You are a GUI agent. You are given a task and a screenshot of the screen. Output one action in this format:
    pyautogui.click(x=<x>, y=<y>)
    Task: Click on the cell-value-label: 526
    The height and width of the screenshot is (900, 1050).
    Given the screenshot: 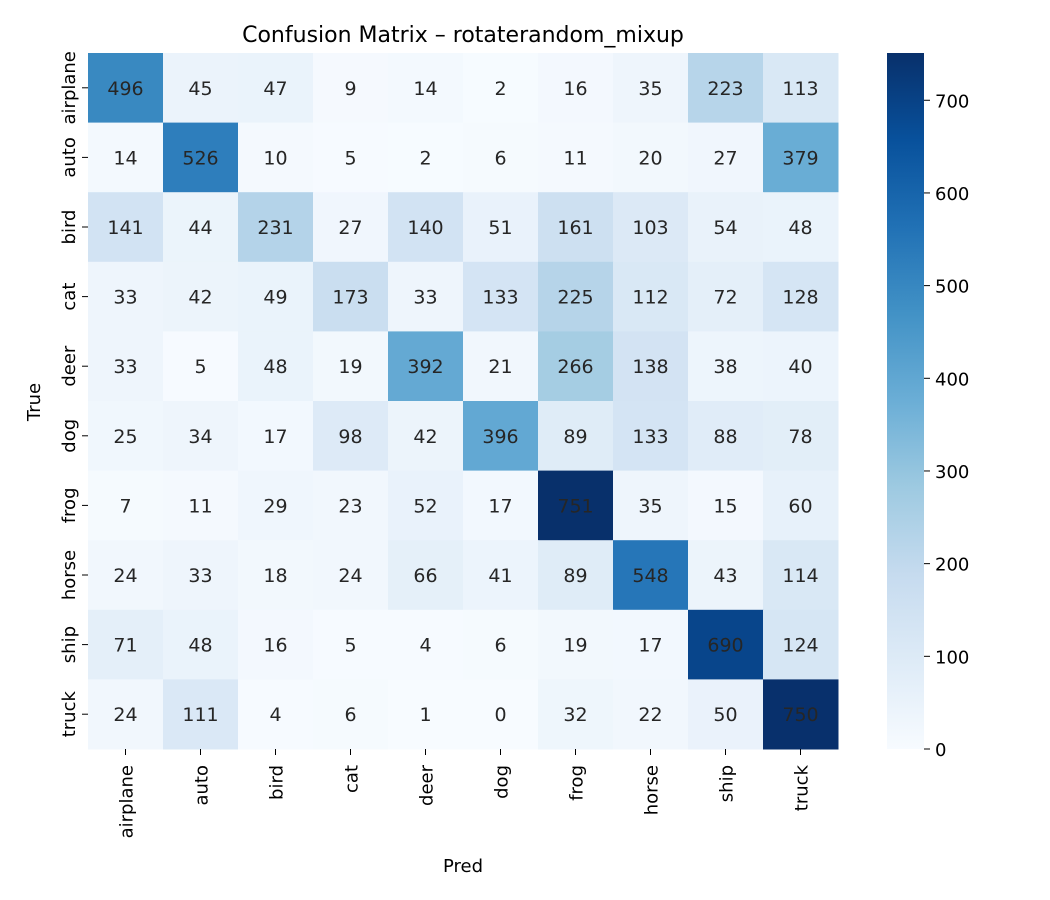 What is the action you would take?
    pyautogui.click(x=200, y=158)
    